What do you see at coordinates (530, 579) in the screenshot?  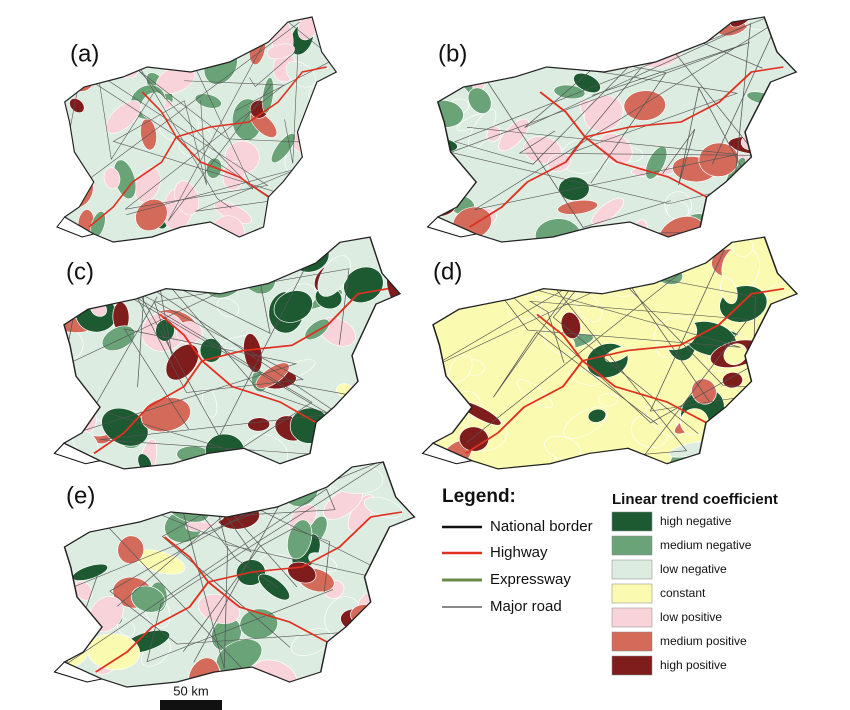 I see `legend-item: Expressway` at bounding box center [530, 579].